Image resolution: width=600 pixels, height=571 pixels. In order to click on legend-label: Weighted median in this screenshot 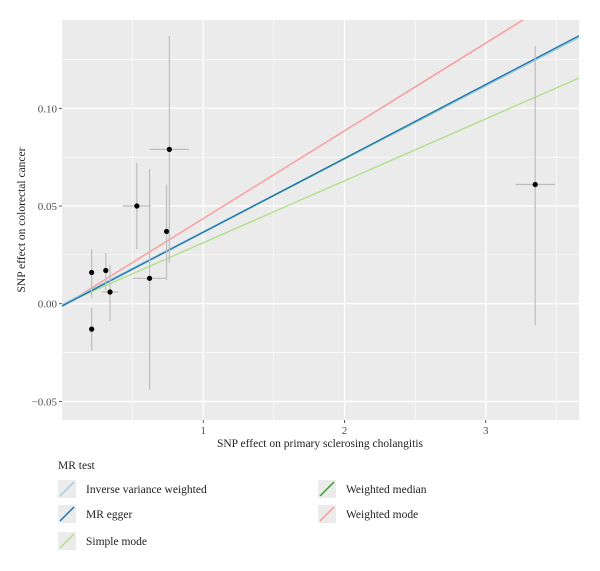, I will do `click(386, 490)`.